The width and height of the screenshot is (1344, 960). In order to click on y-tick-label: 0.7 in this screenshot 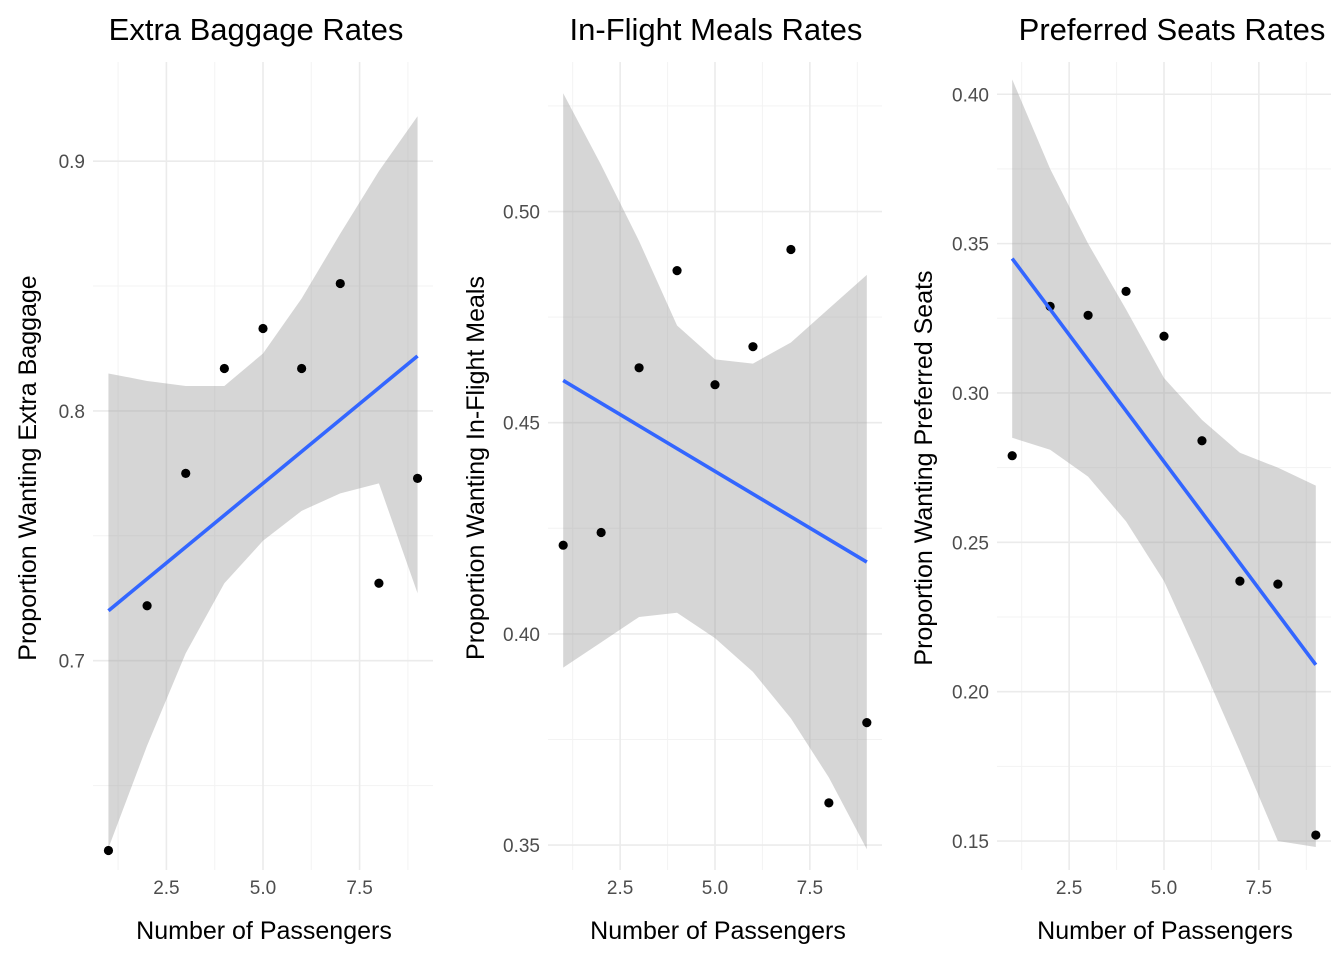, I will do `click(72, 662)`.